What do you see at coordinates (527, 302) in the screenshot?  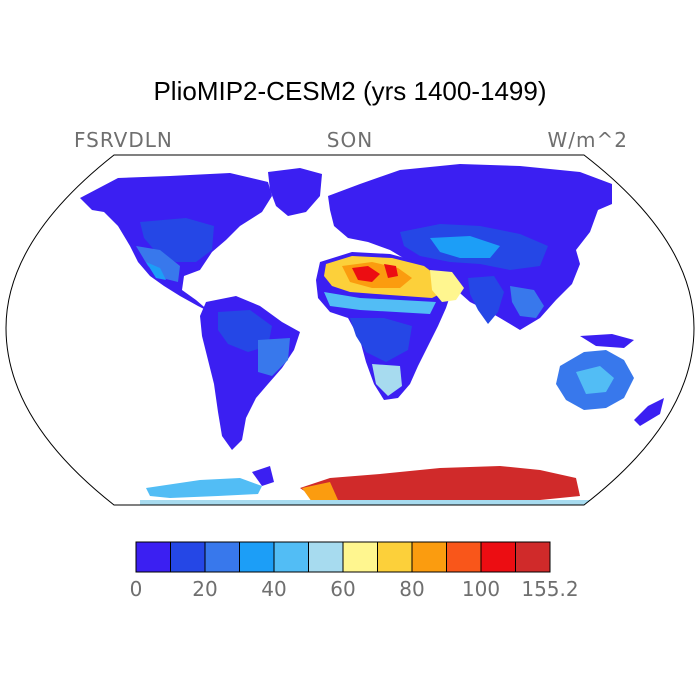 I see `landmass-southeast-asia` at bounding box center [527, 302].